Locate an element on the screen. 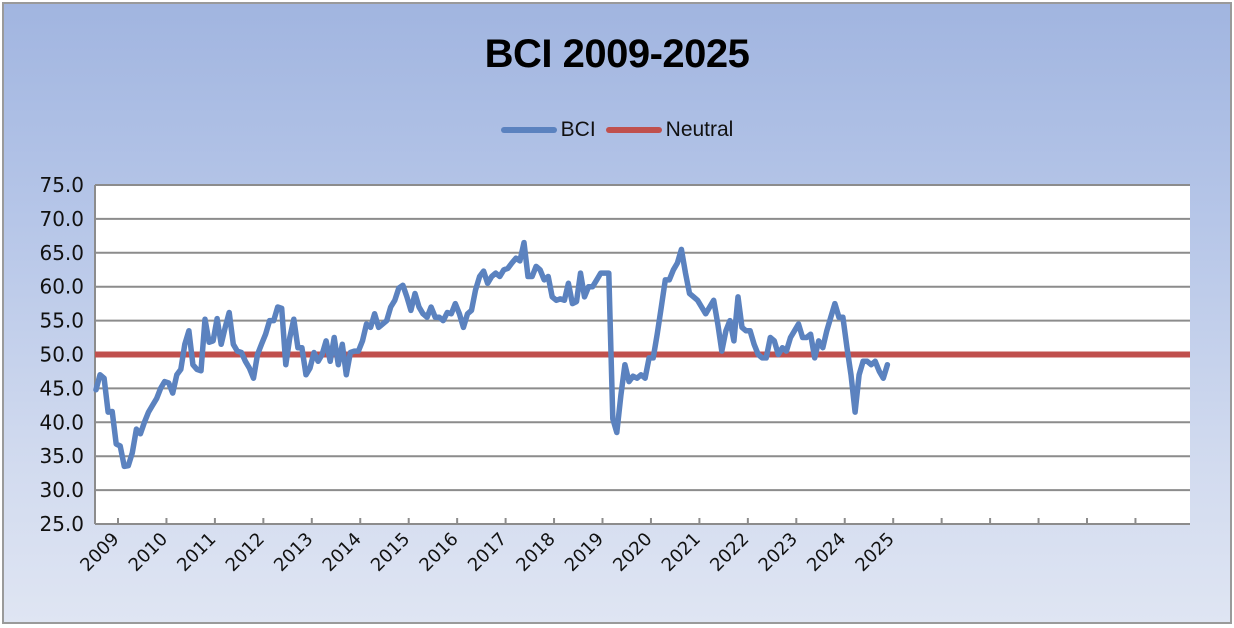 The width and height of the screenshot is (1234, 628). x-tick-label: 2010 is located at coordinates (148, 552).